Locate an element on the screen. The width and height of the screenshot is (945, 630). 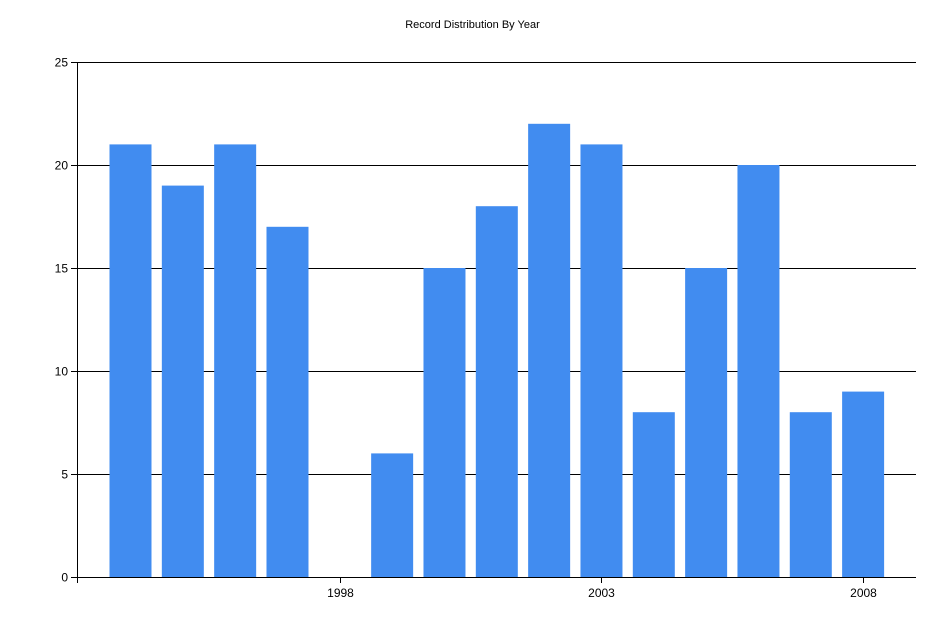
y-tick-label: 20 is located at coordinates (62, 166).